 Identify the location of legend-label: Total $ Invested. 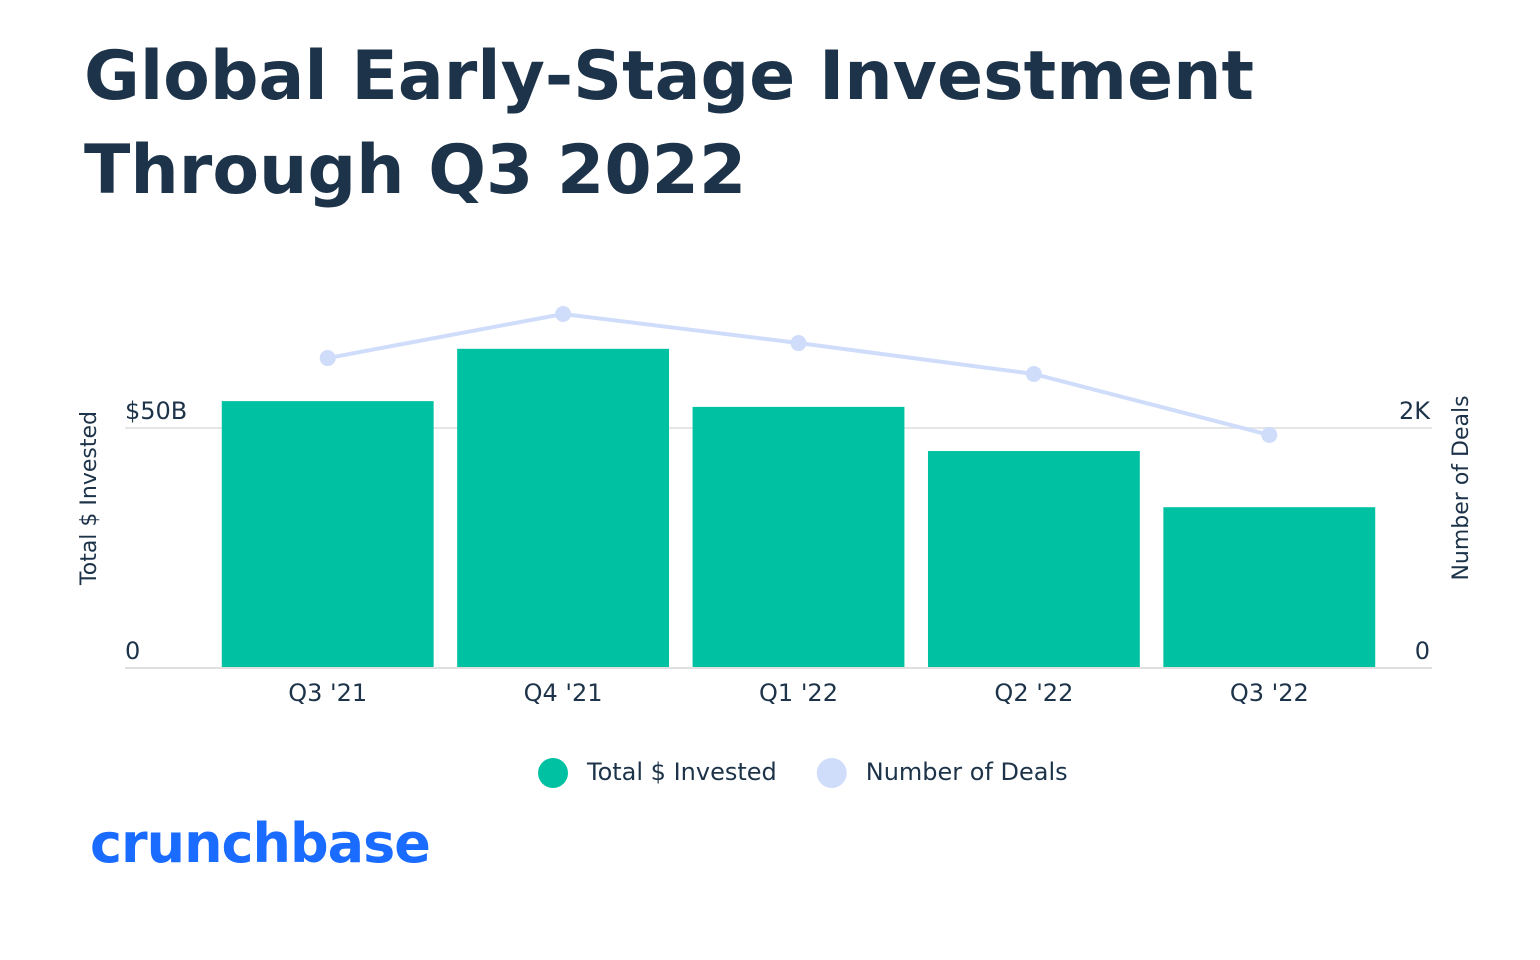
(681, 772).